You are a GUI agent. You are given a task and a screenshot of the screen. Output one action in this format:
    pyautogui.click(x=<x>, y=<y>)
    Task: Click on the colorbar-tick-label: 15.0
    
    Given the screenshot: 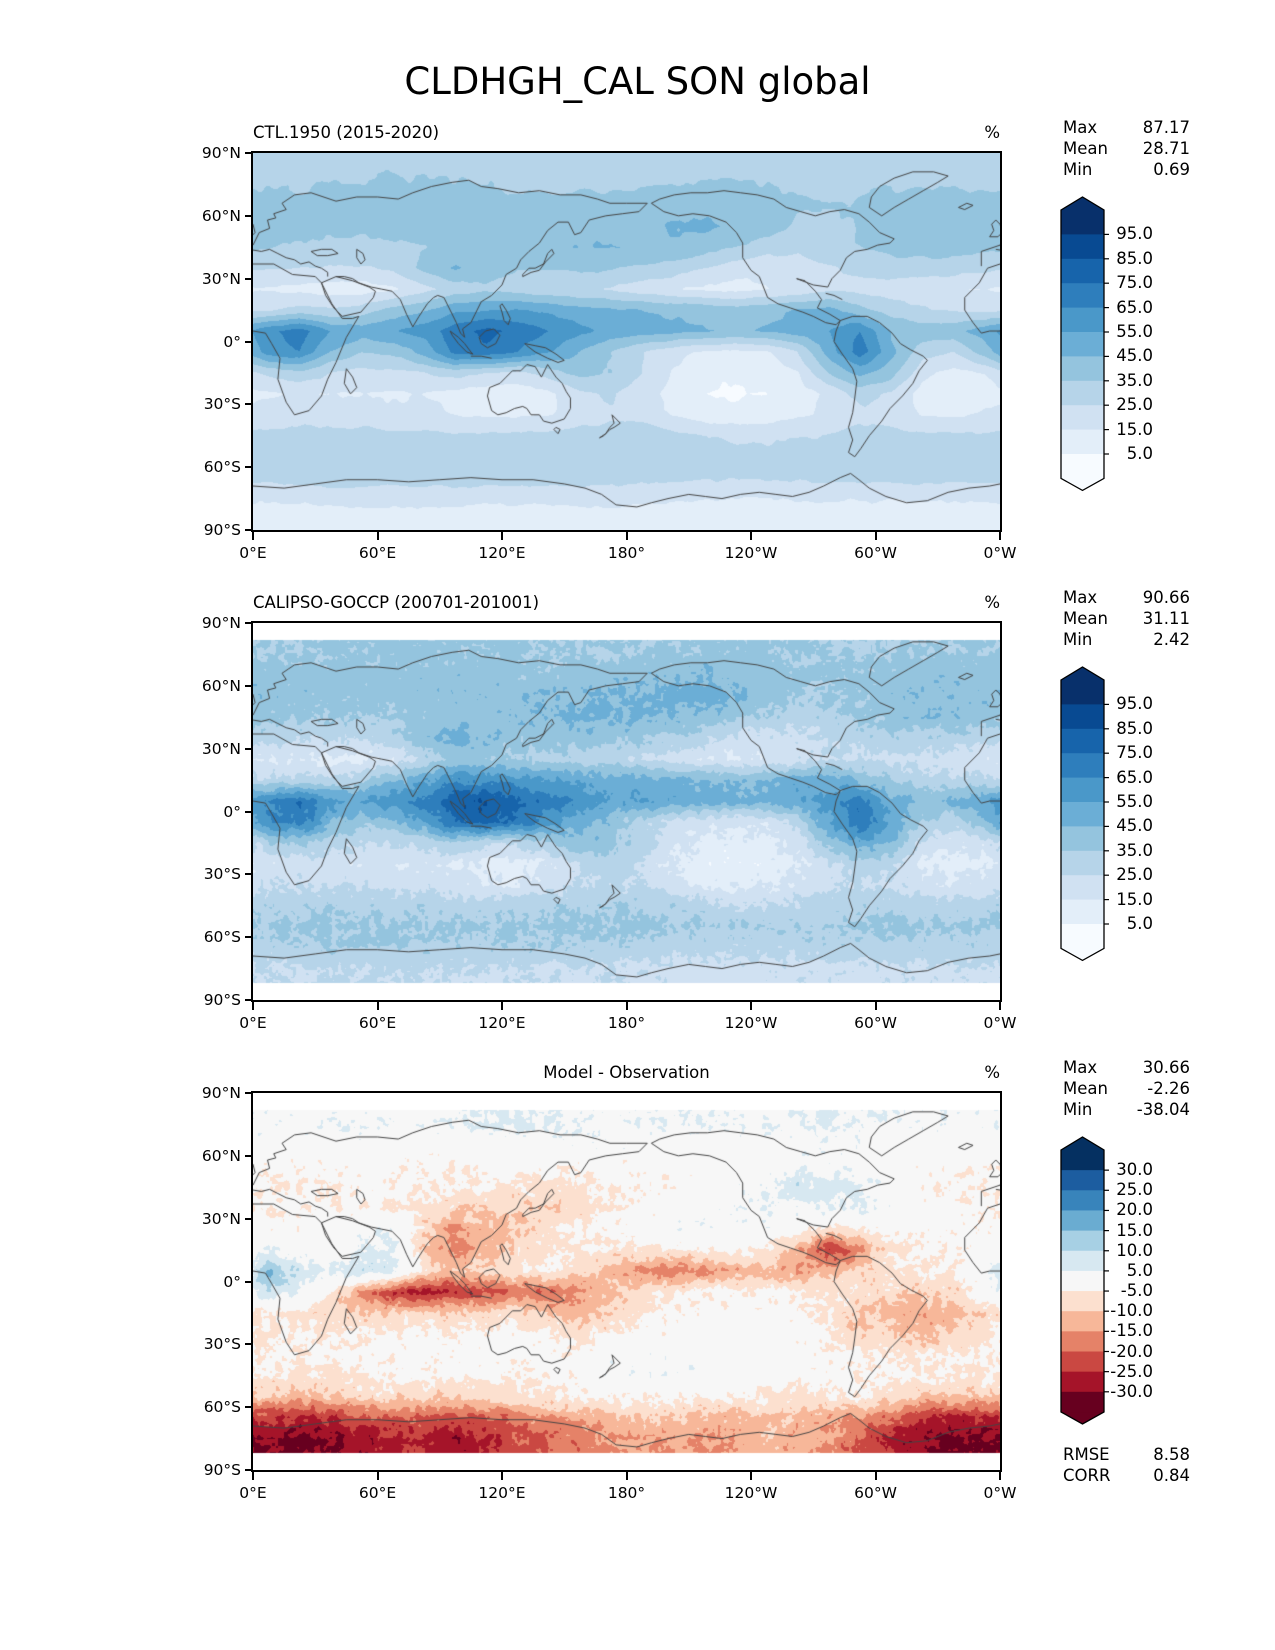 What is the action you would take?
    pyautogui.click(x=1134, y=1230)
    